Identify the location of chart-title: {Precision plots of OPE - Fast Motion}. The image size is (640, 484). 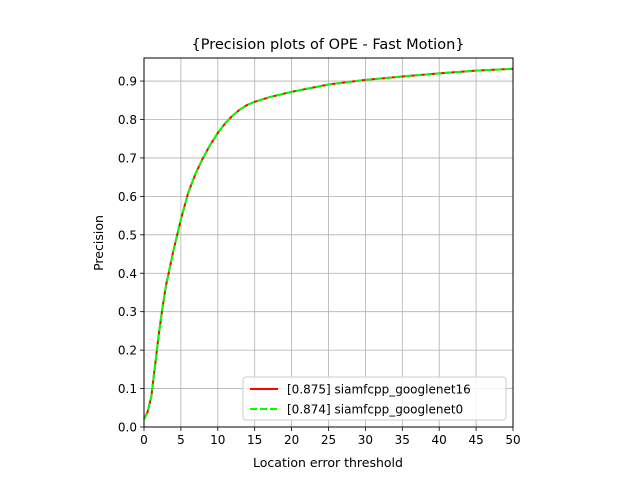
(328, 45).